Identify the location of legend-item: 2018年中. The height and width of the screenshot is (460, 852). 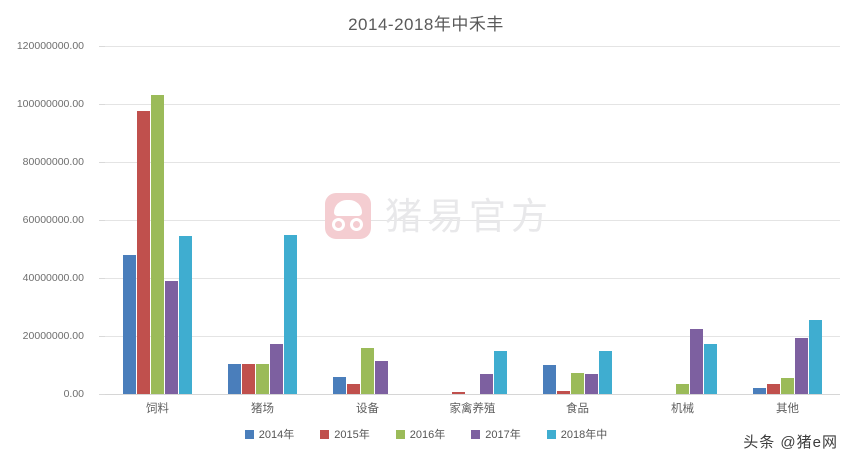
(577, 434).